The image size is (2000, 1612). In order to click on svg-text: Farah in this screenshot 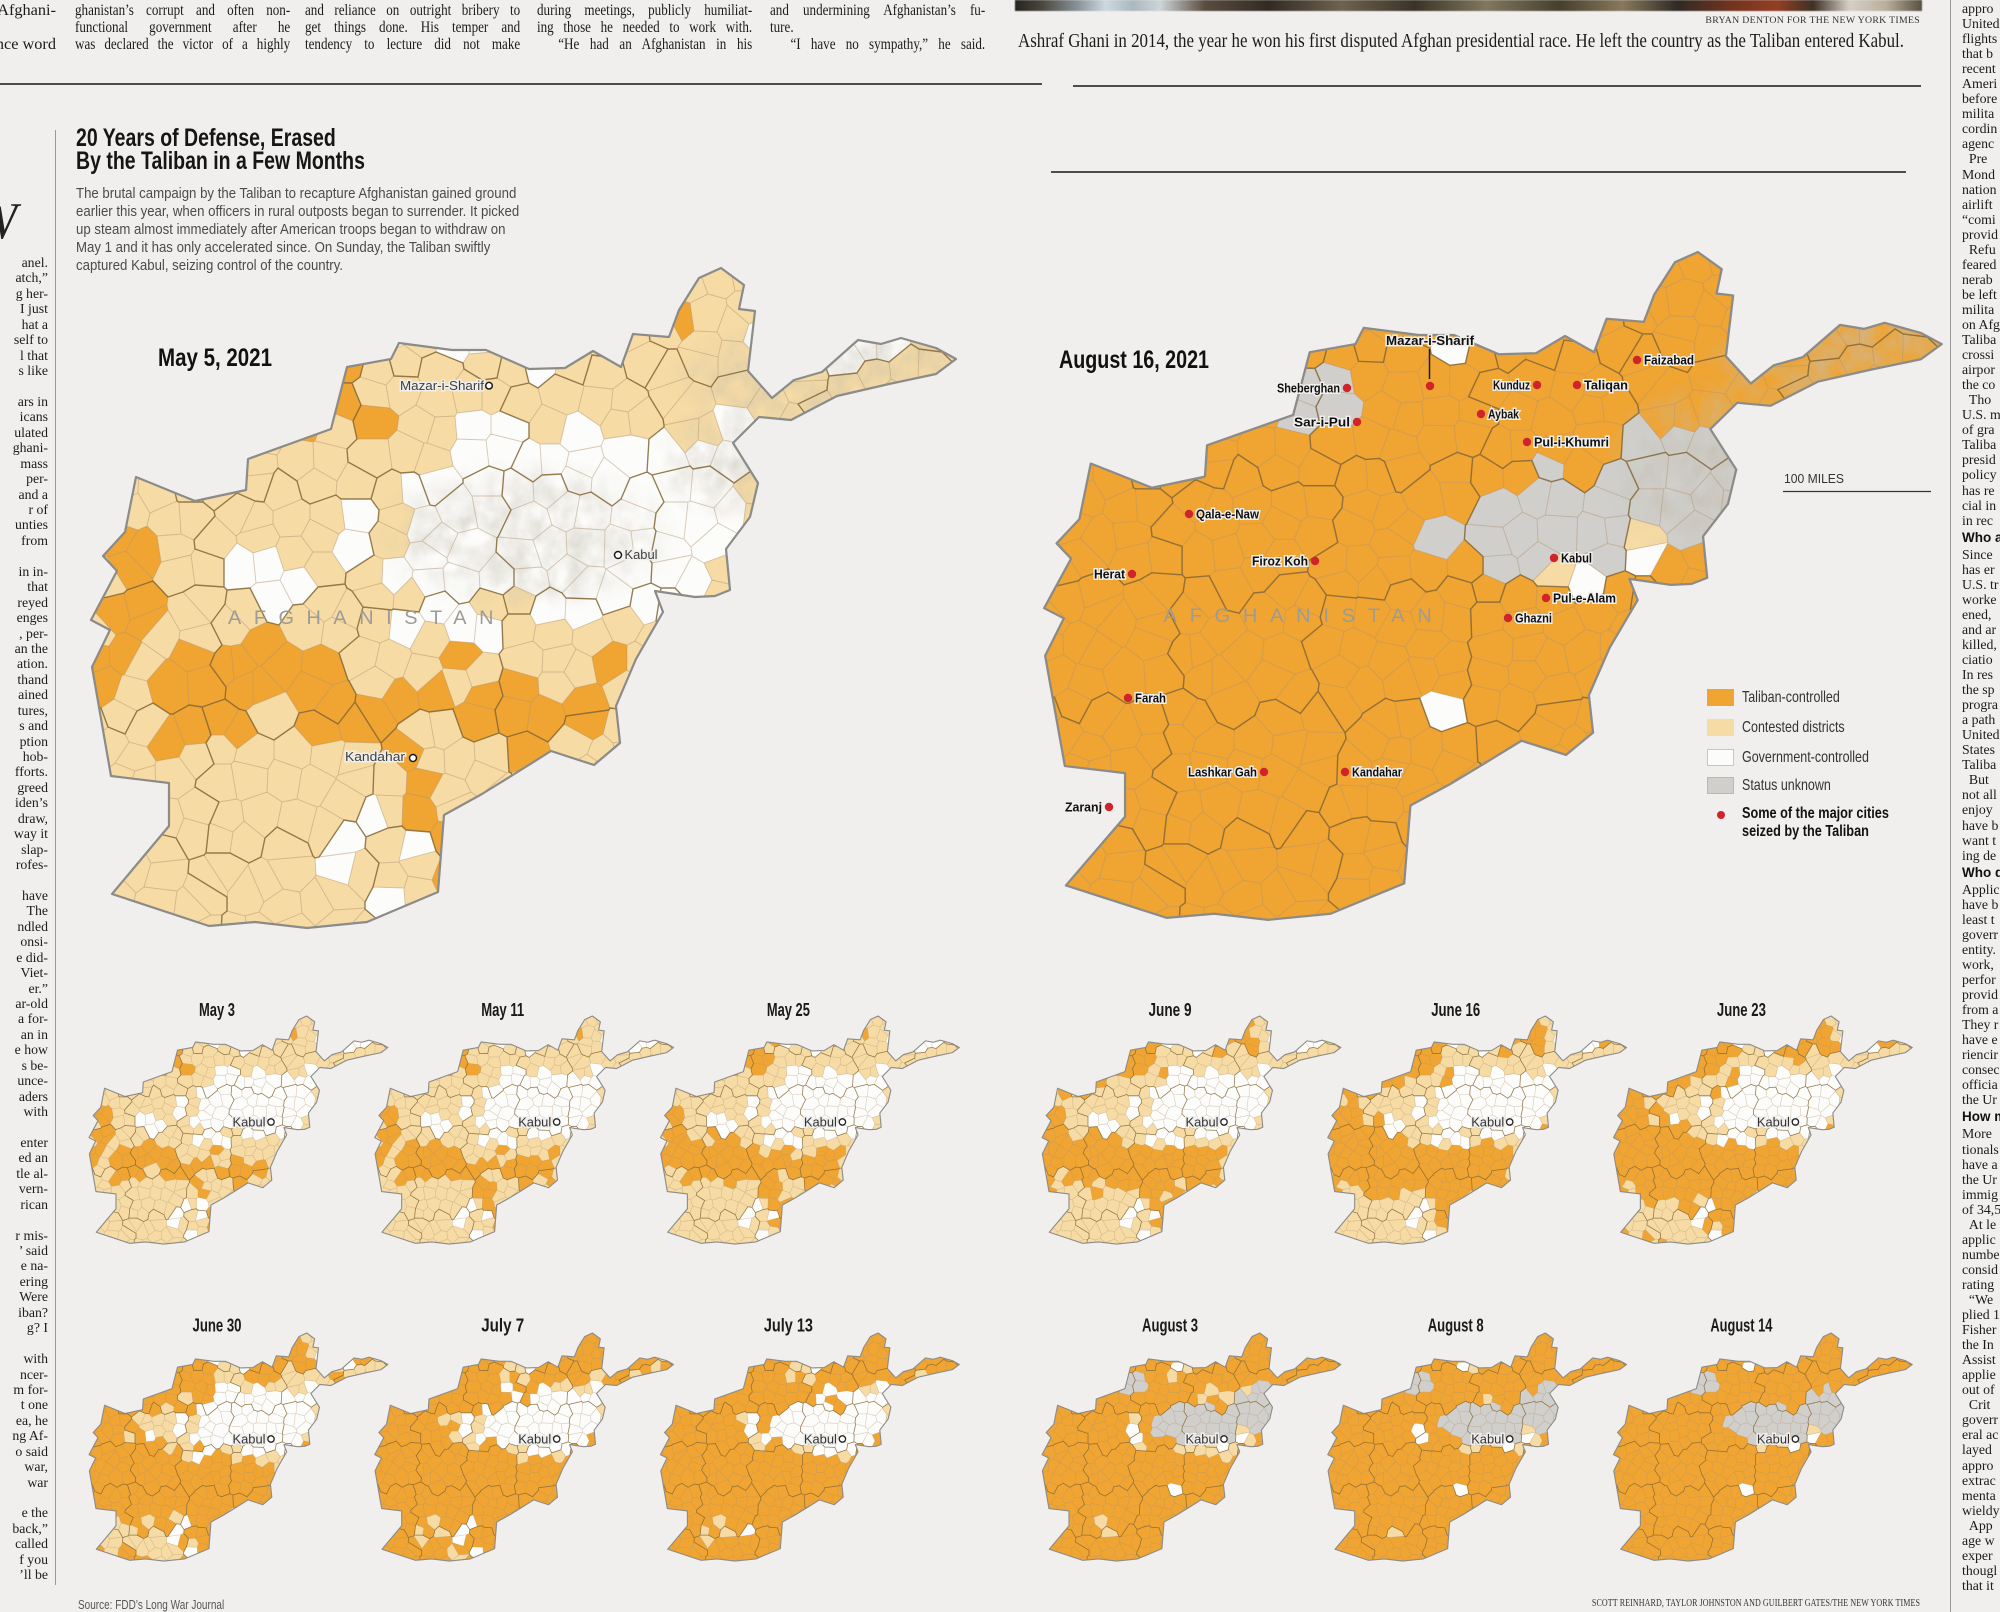, I will do `click(1150, 699)`.